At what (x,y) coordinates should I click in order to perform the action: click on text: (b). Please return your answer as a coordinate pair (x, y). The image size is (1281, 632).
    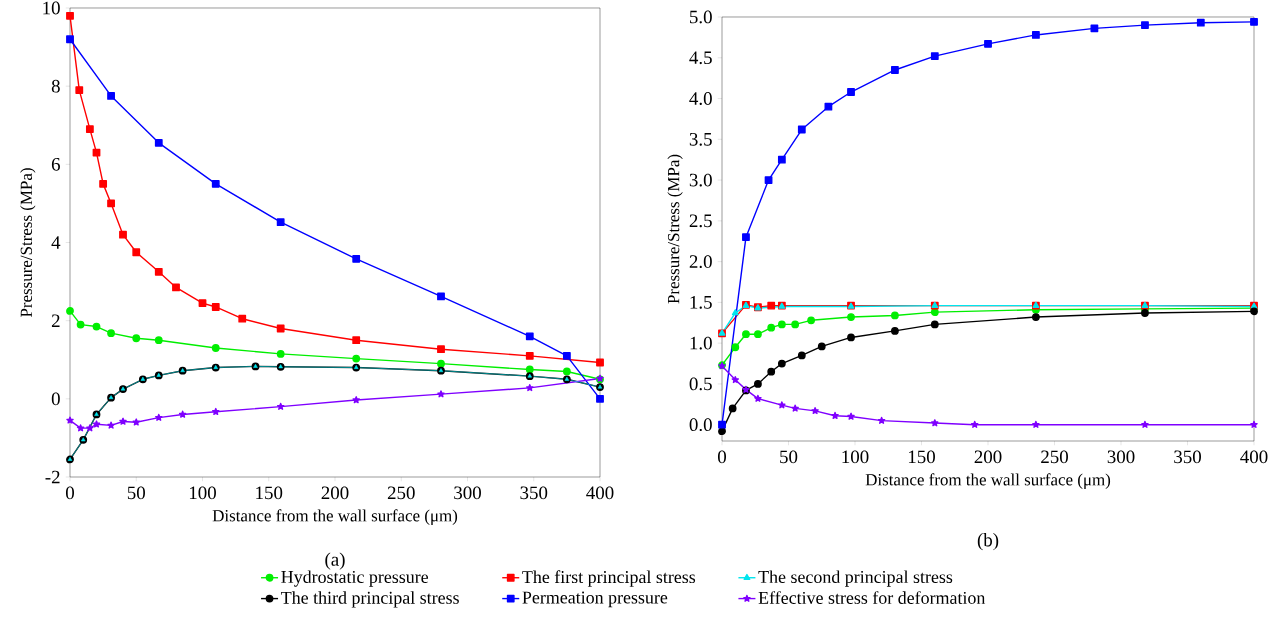
    Looking at the image, I should click on (988, 542).